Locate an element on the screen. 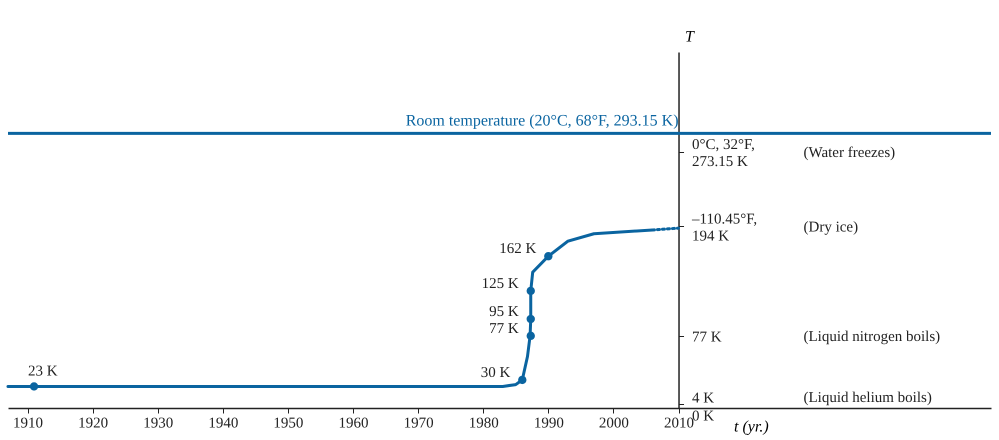  data-label: 162 K is located at coordinates (517, 249).